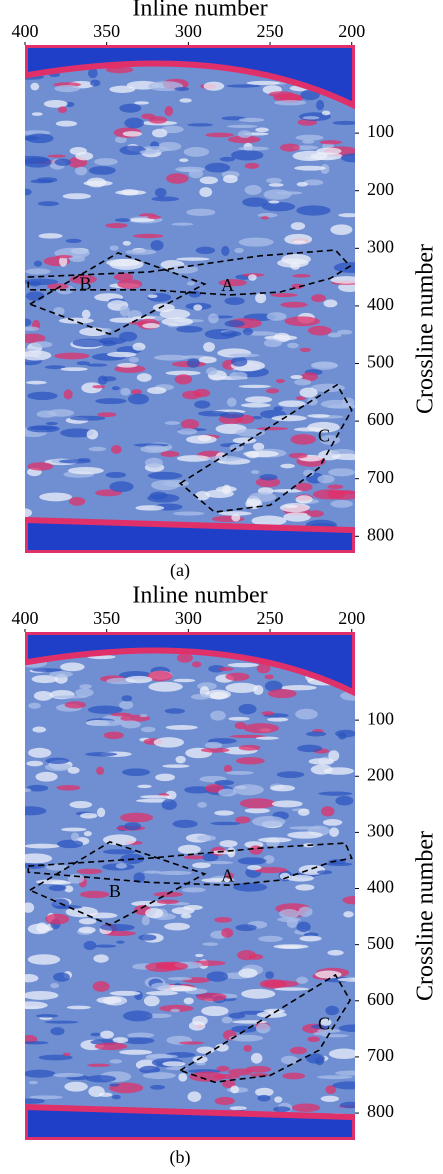 This screenshot has height=1174, width=443. What do you see at coordinates (117, 294) in the screenshot?
I see `region-outline` at bounding box center [117, 294].